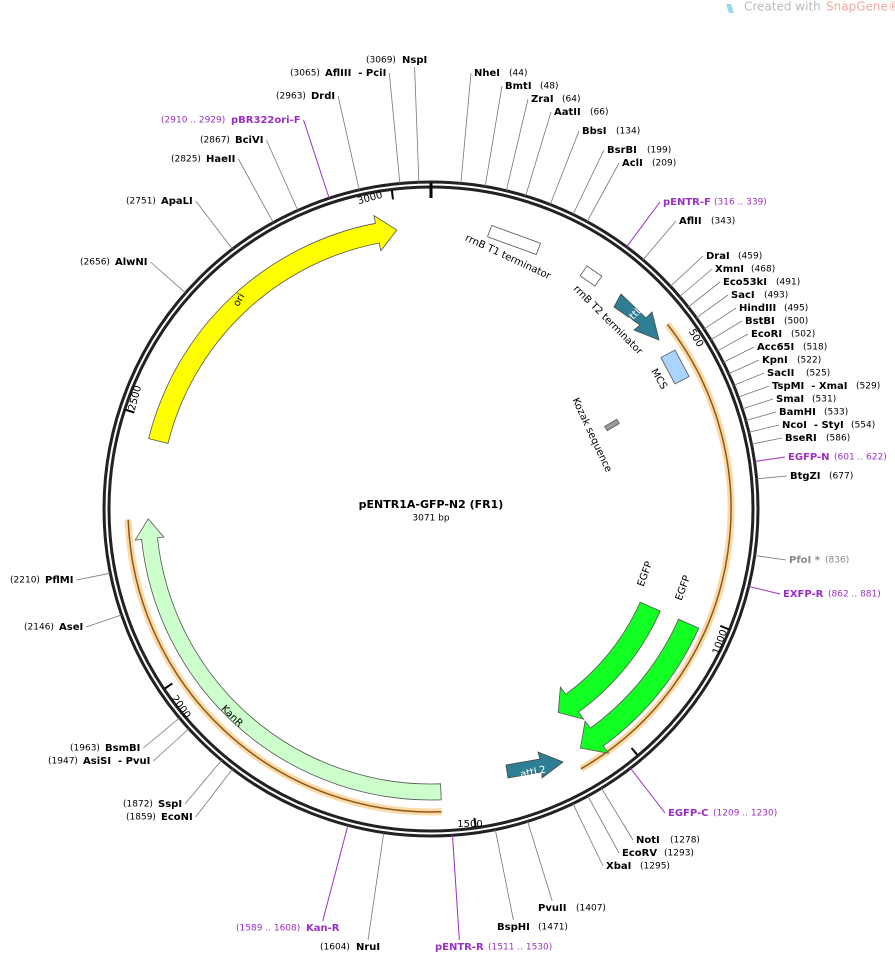 This screenshot has height=955, width=895. I want to click on enzyme-position: (586), so click(838, 439).